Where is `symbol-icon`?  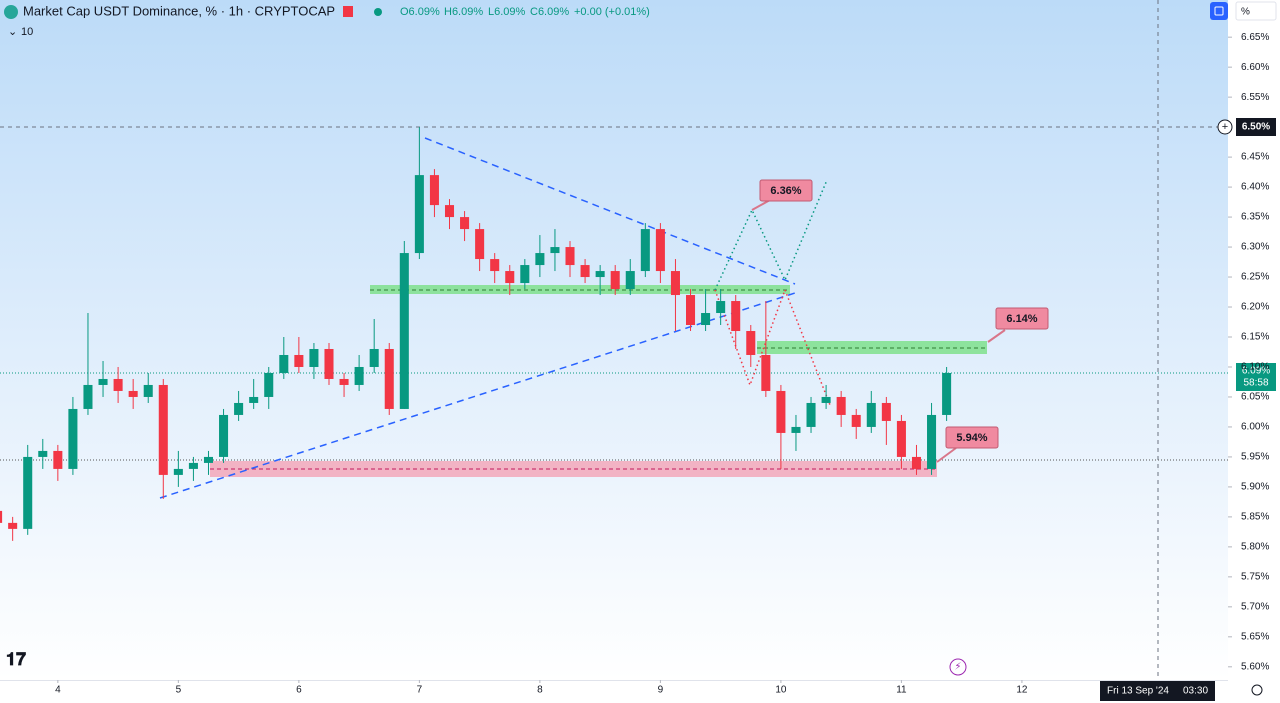
symbol-icon is located at coordinates (11, 12).